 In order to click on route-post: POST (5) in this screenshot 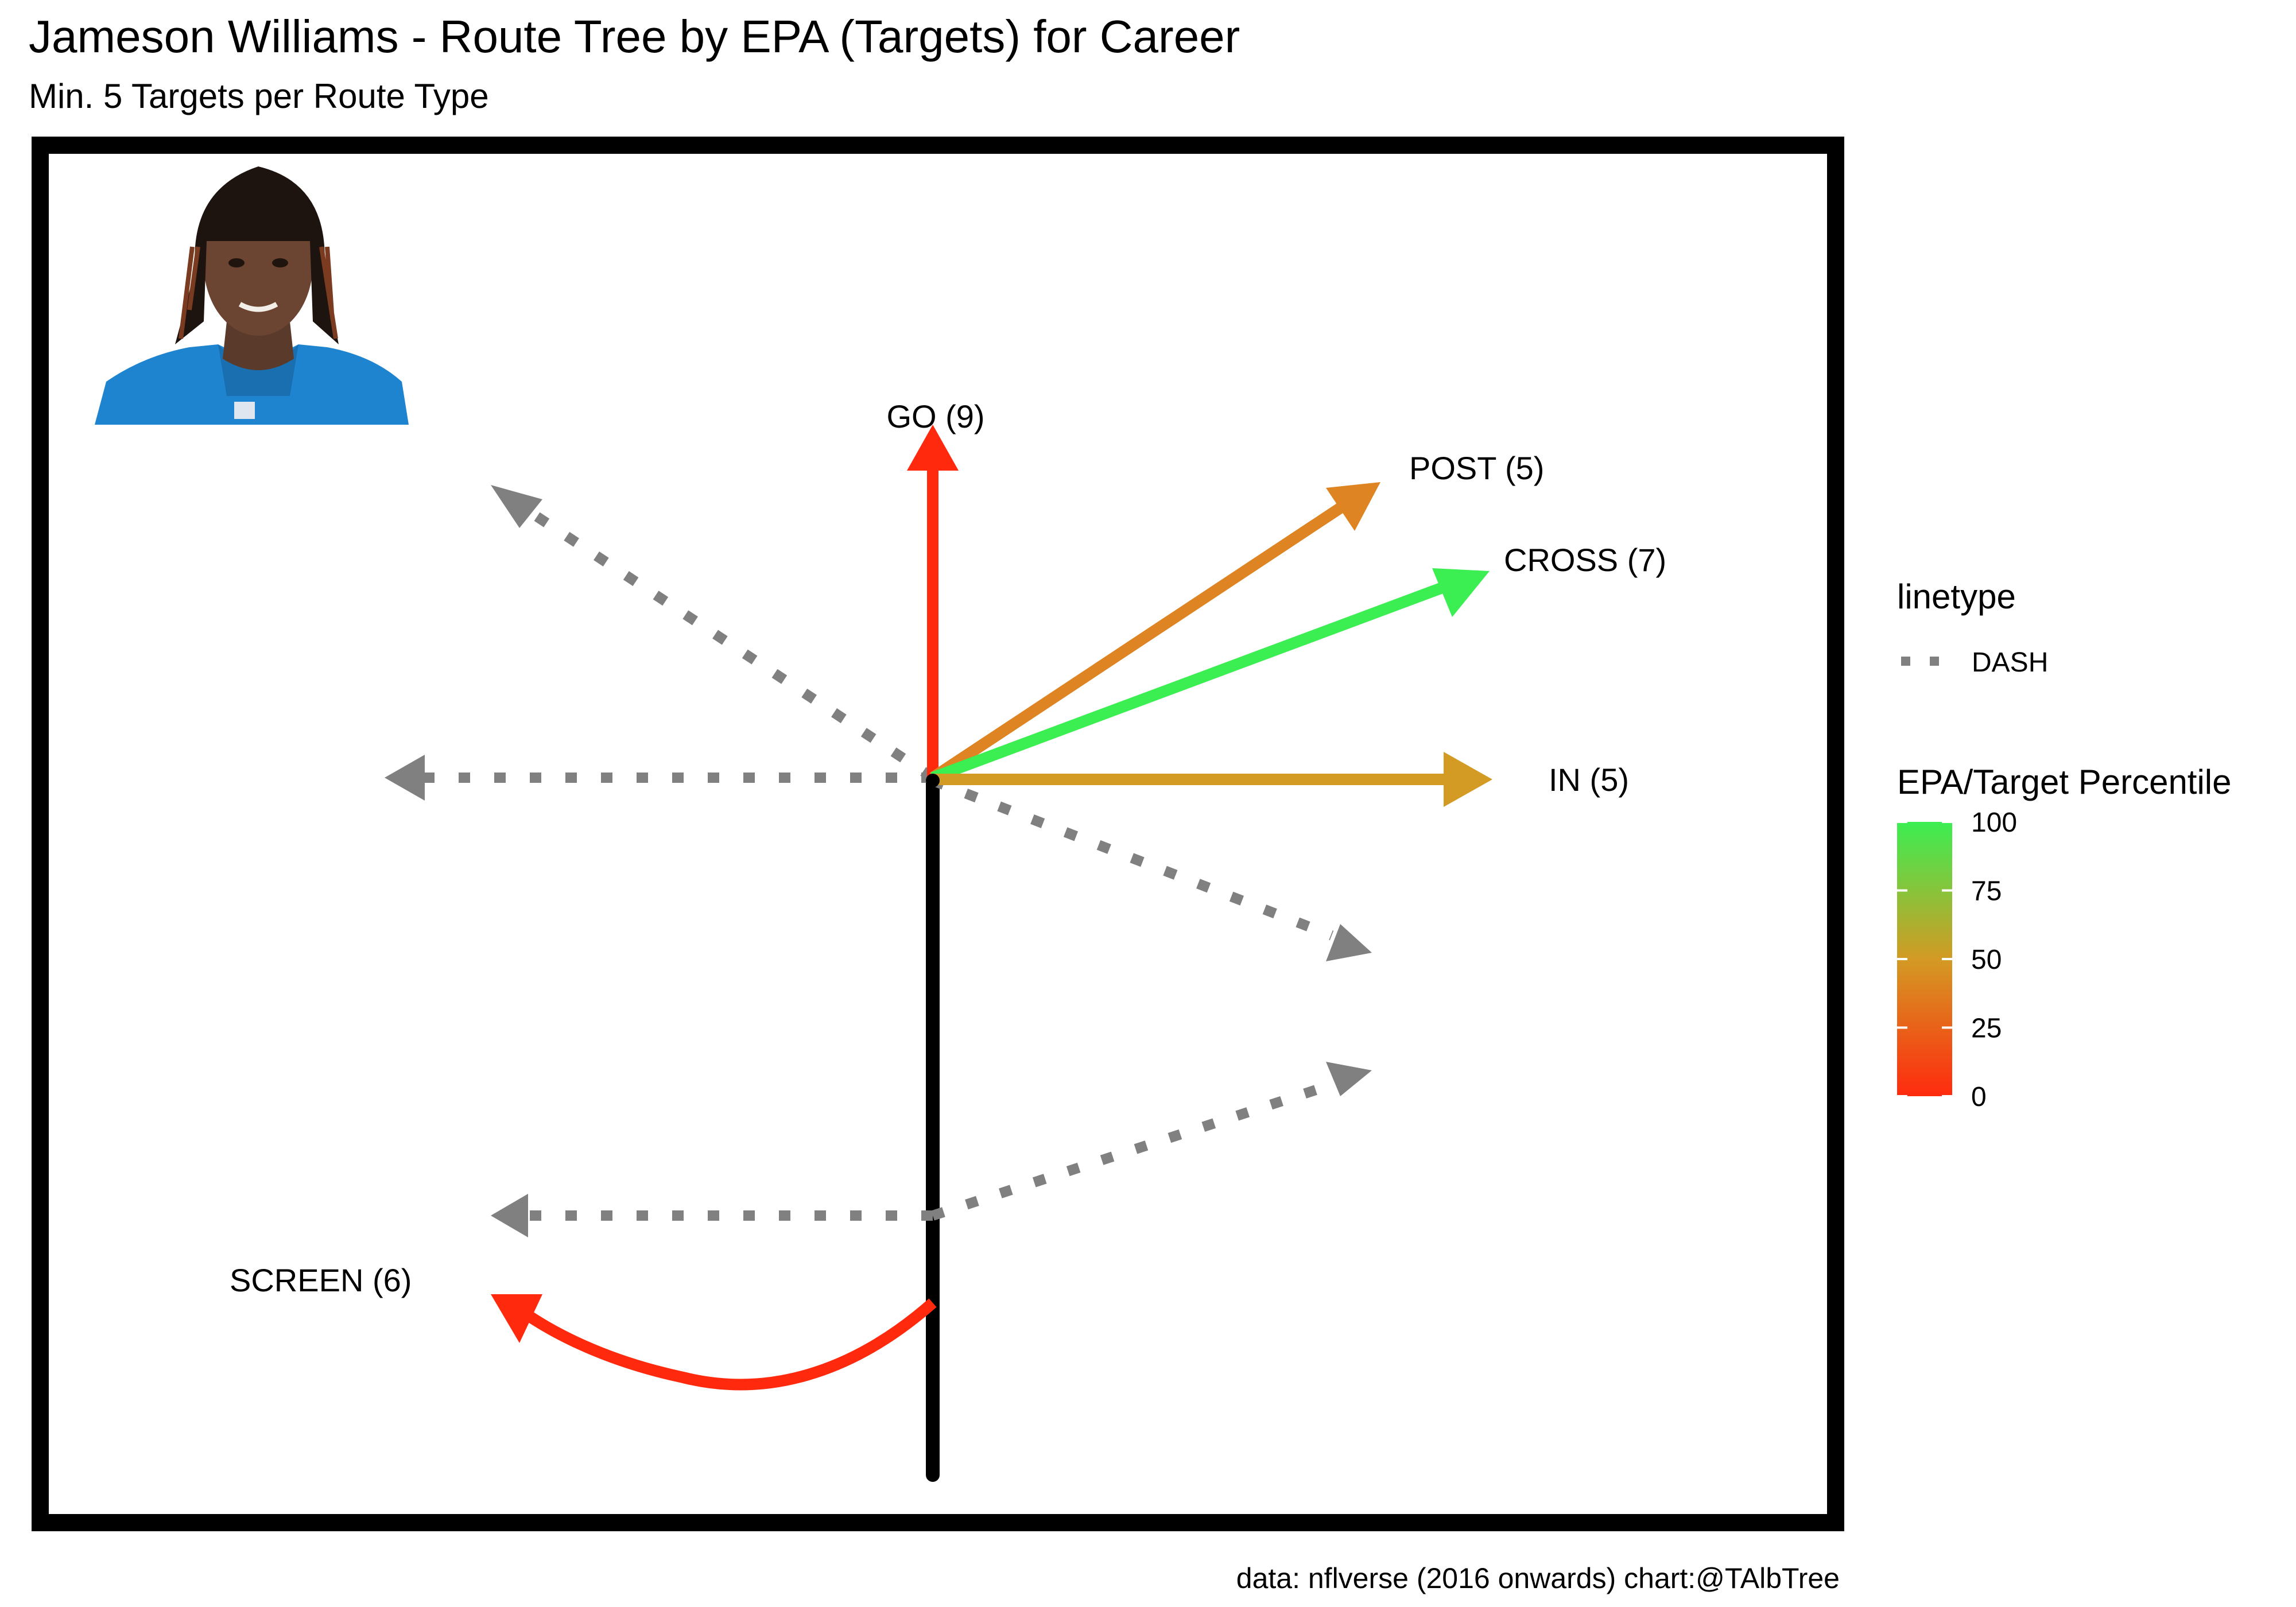, I will do `click(1236, 617)`.